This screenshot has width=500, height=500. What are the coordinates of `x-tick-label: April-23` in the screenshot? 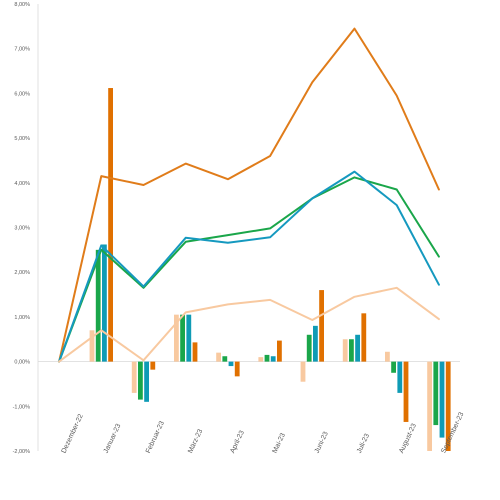 It's located at (237, 442).